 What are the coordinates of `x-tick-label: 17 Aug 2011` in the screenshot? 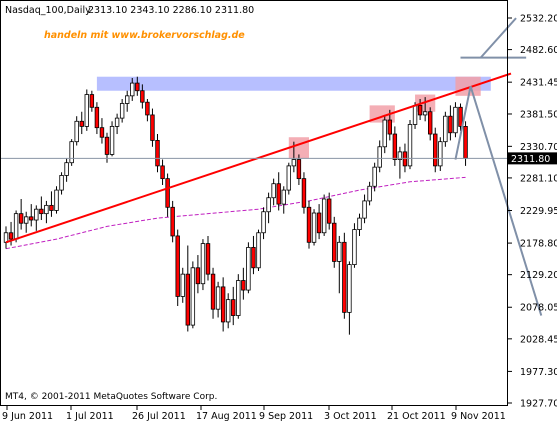 It's located at (226, 416).